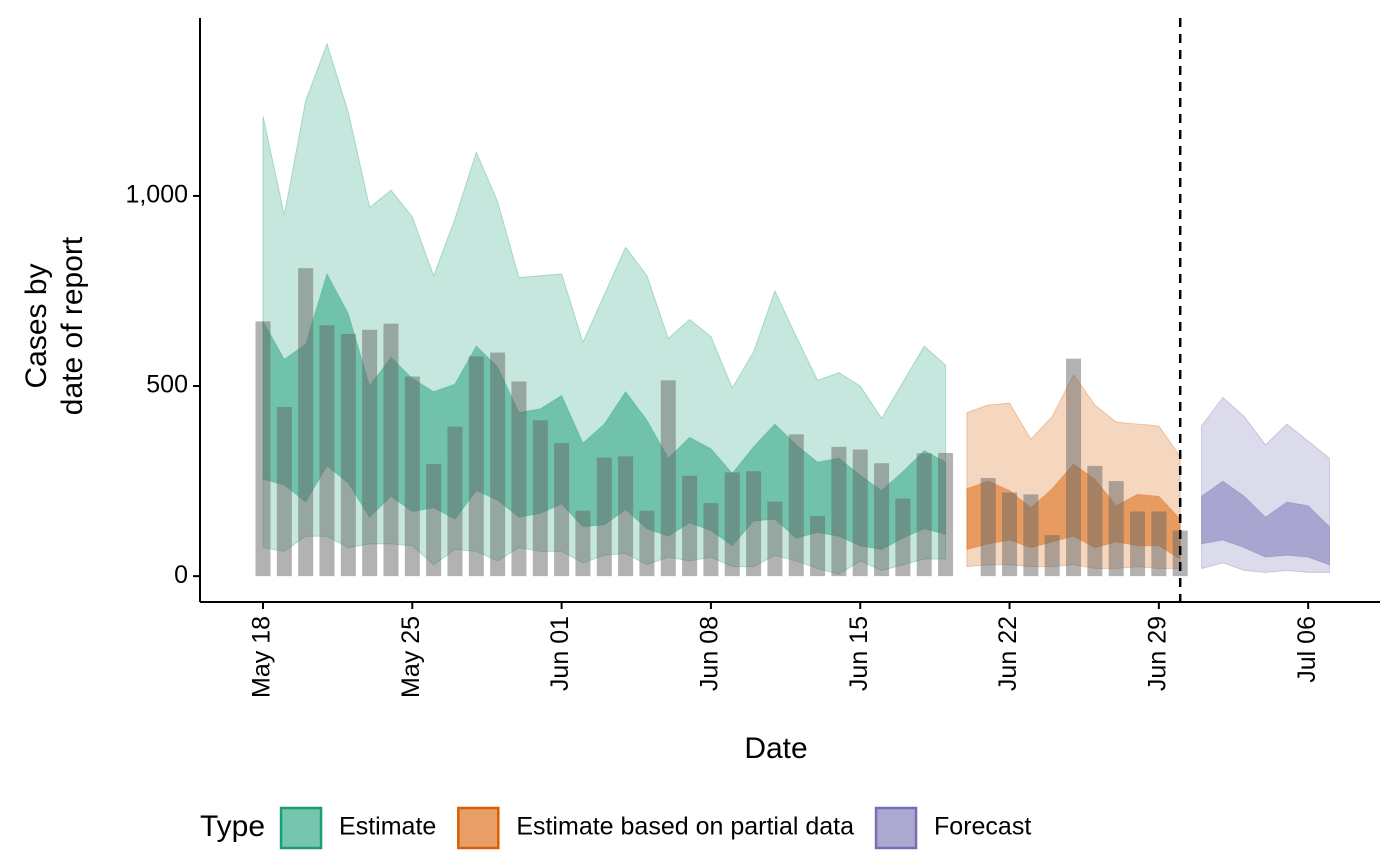 This screenshot has height=866, width=1400. I want to click on x-tick-label: May 18, so click(262, 657).